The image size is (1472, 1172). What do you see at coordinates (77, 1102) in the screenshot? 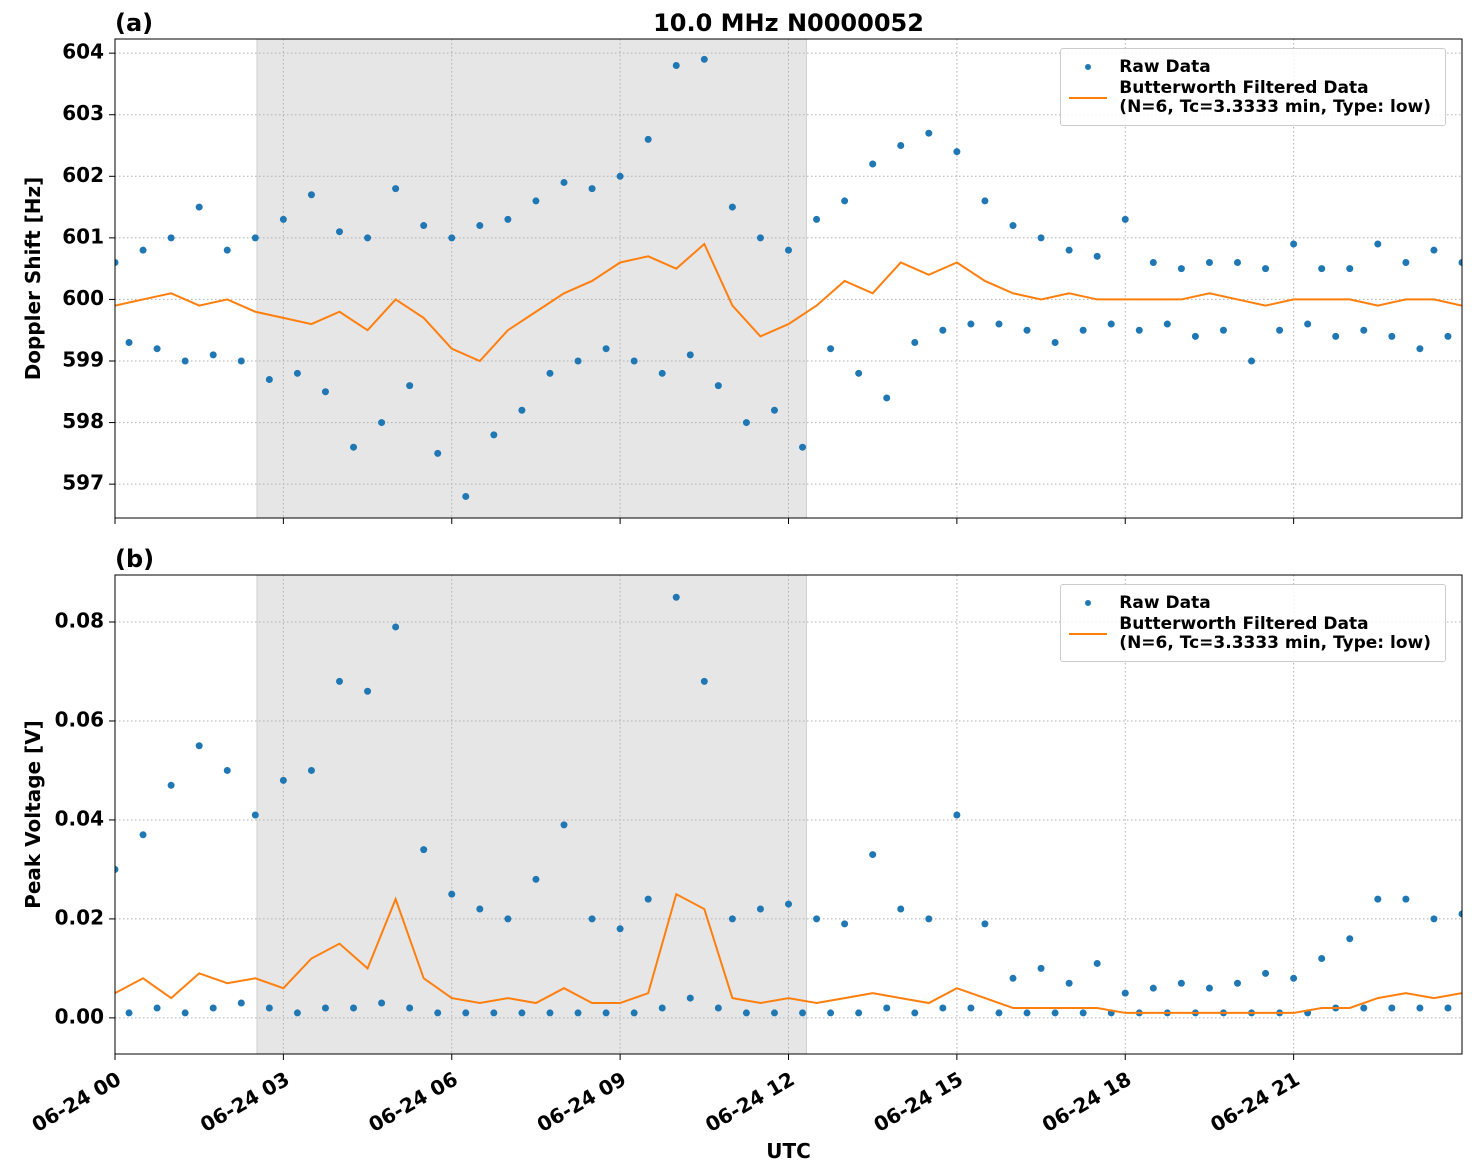
I see `x-tick-label: 06-24 00` at bounding box center [77, 1102].